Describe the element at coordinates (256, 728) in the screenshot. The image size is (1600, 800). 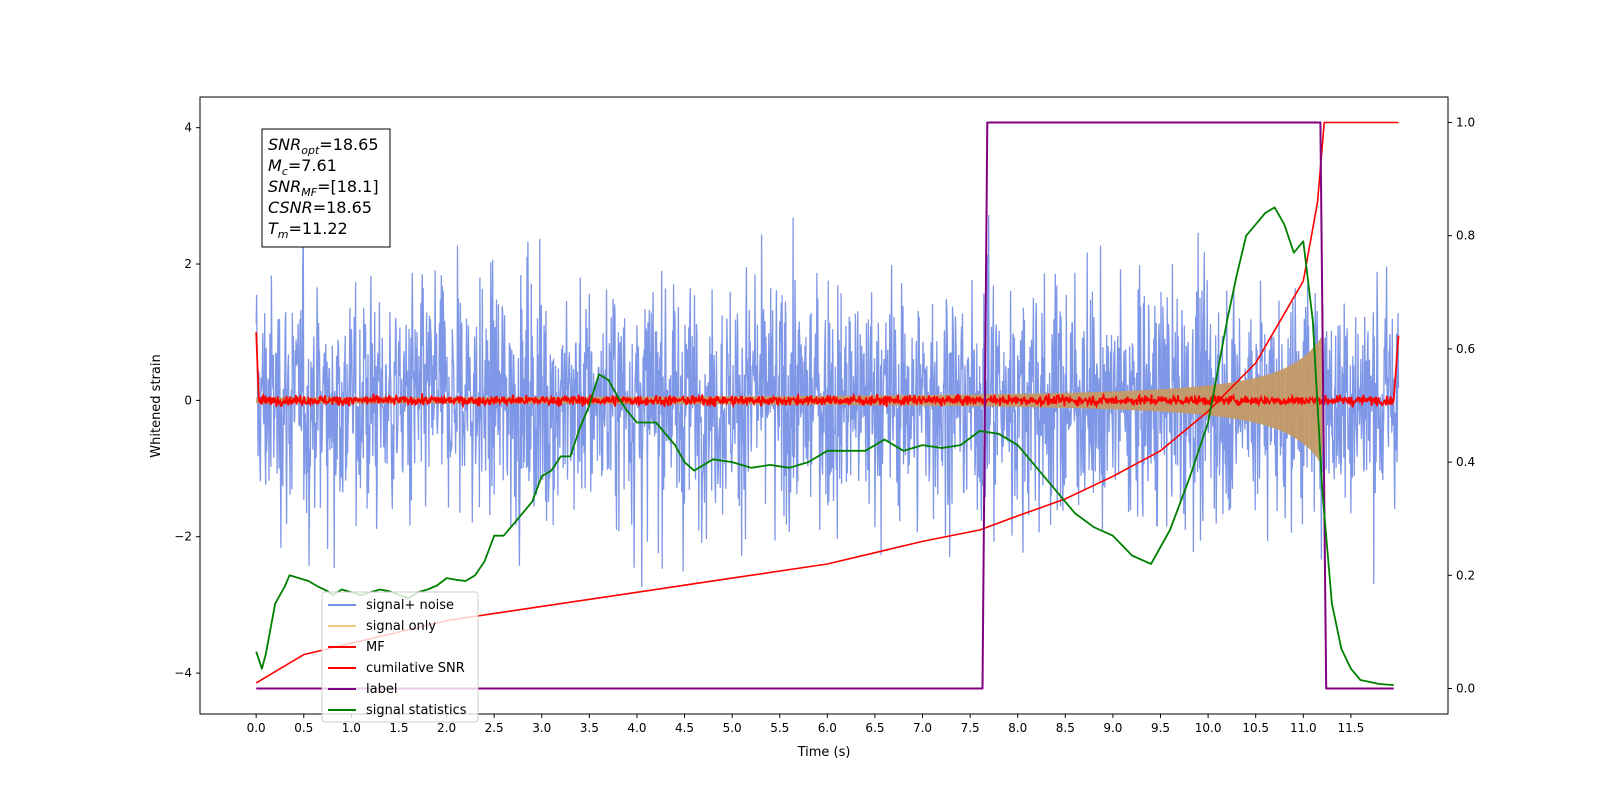
I see `x-tick-label: 0.0` at that location.